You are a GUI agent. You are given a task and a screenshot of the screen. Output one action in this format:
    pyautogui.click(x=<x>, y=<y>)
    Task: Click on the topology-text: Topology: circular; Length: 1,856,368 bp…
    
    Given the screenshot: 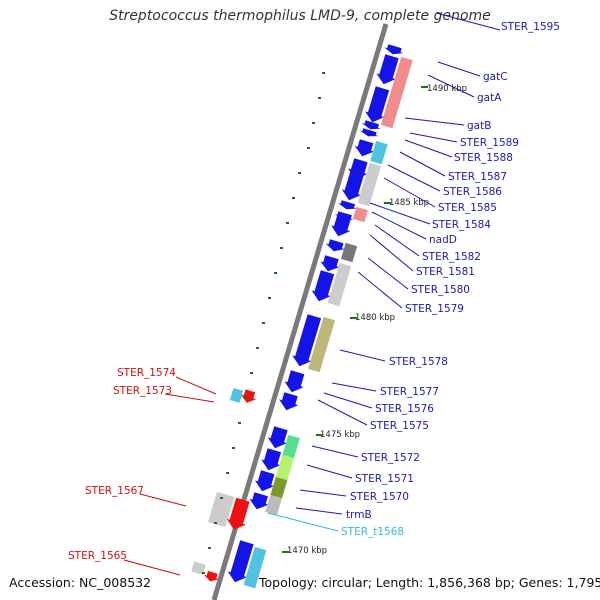 What is the action you would take?
    pyautogui.click(x=429, y=582)
    